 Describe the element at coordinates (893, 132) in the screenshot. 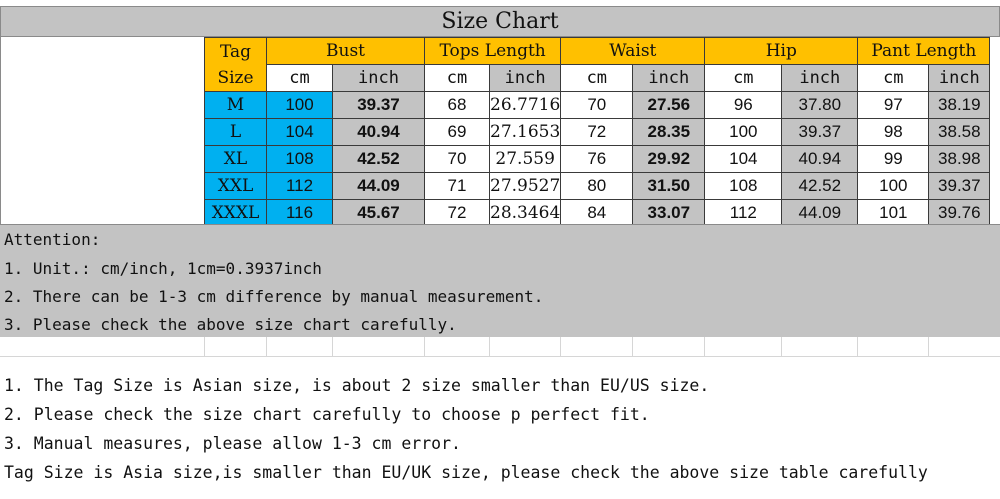

I see `value-cell: 98` at that location.